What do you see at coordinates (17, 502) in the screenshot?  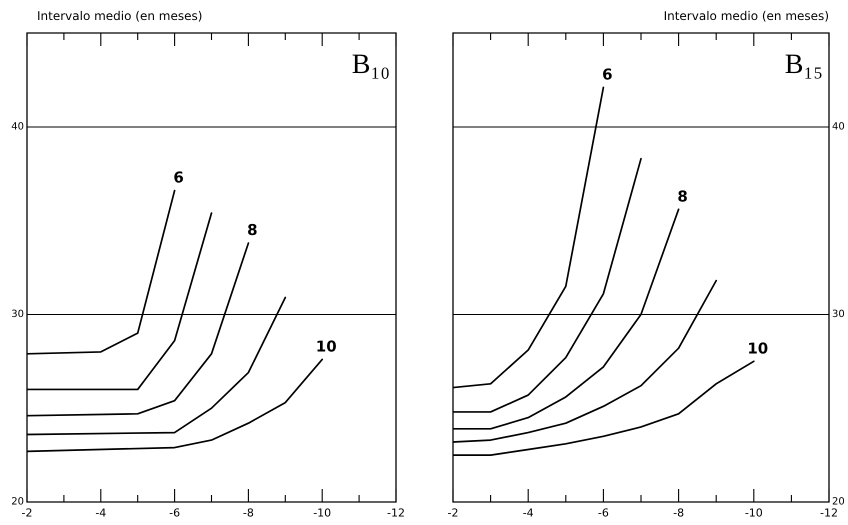 I see `y-tick-label: 20` at bounding box center [17, 502].